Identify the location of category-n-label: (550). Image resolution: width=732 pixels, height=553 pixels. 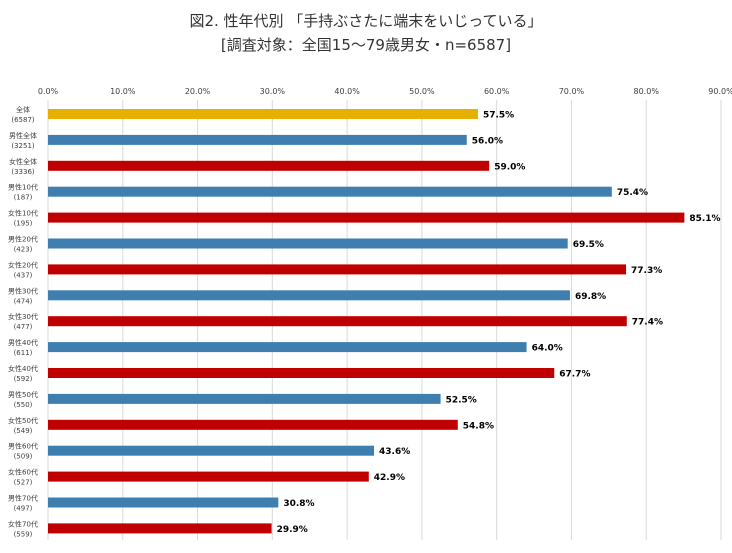
(23, 405).